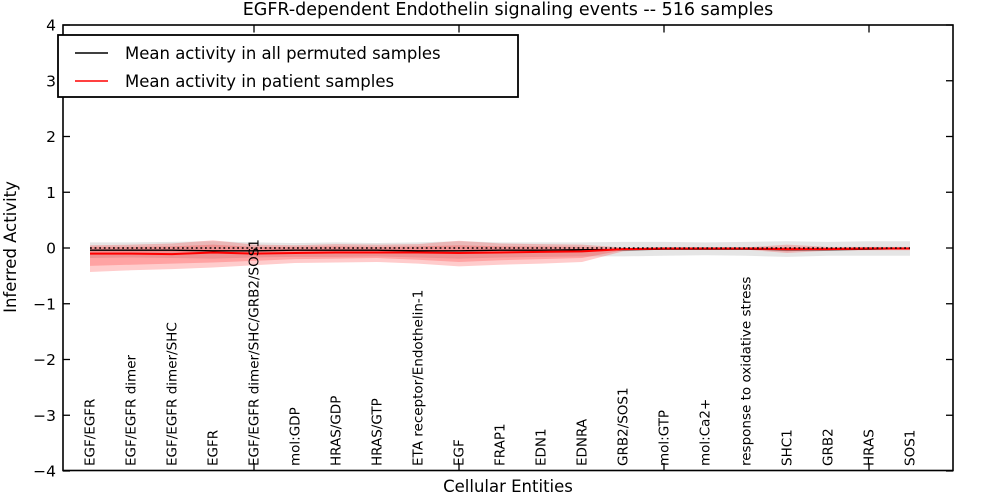  Describe the element at coordinates (624, 426) in the screenshot. I see `x-category-label: GRB2/SOS1` at that location.